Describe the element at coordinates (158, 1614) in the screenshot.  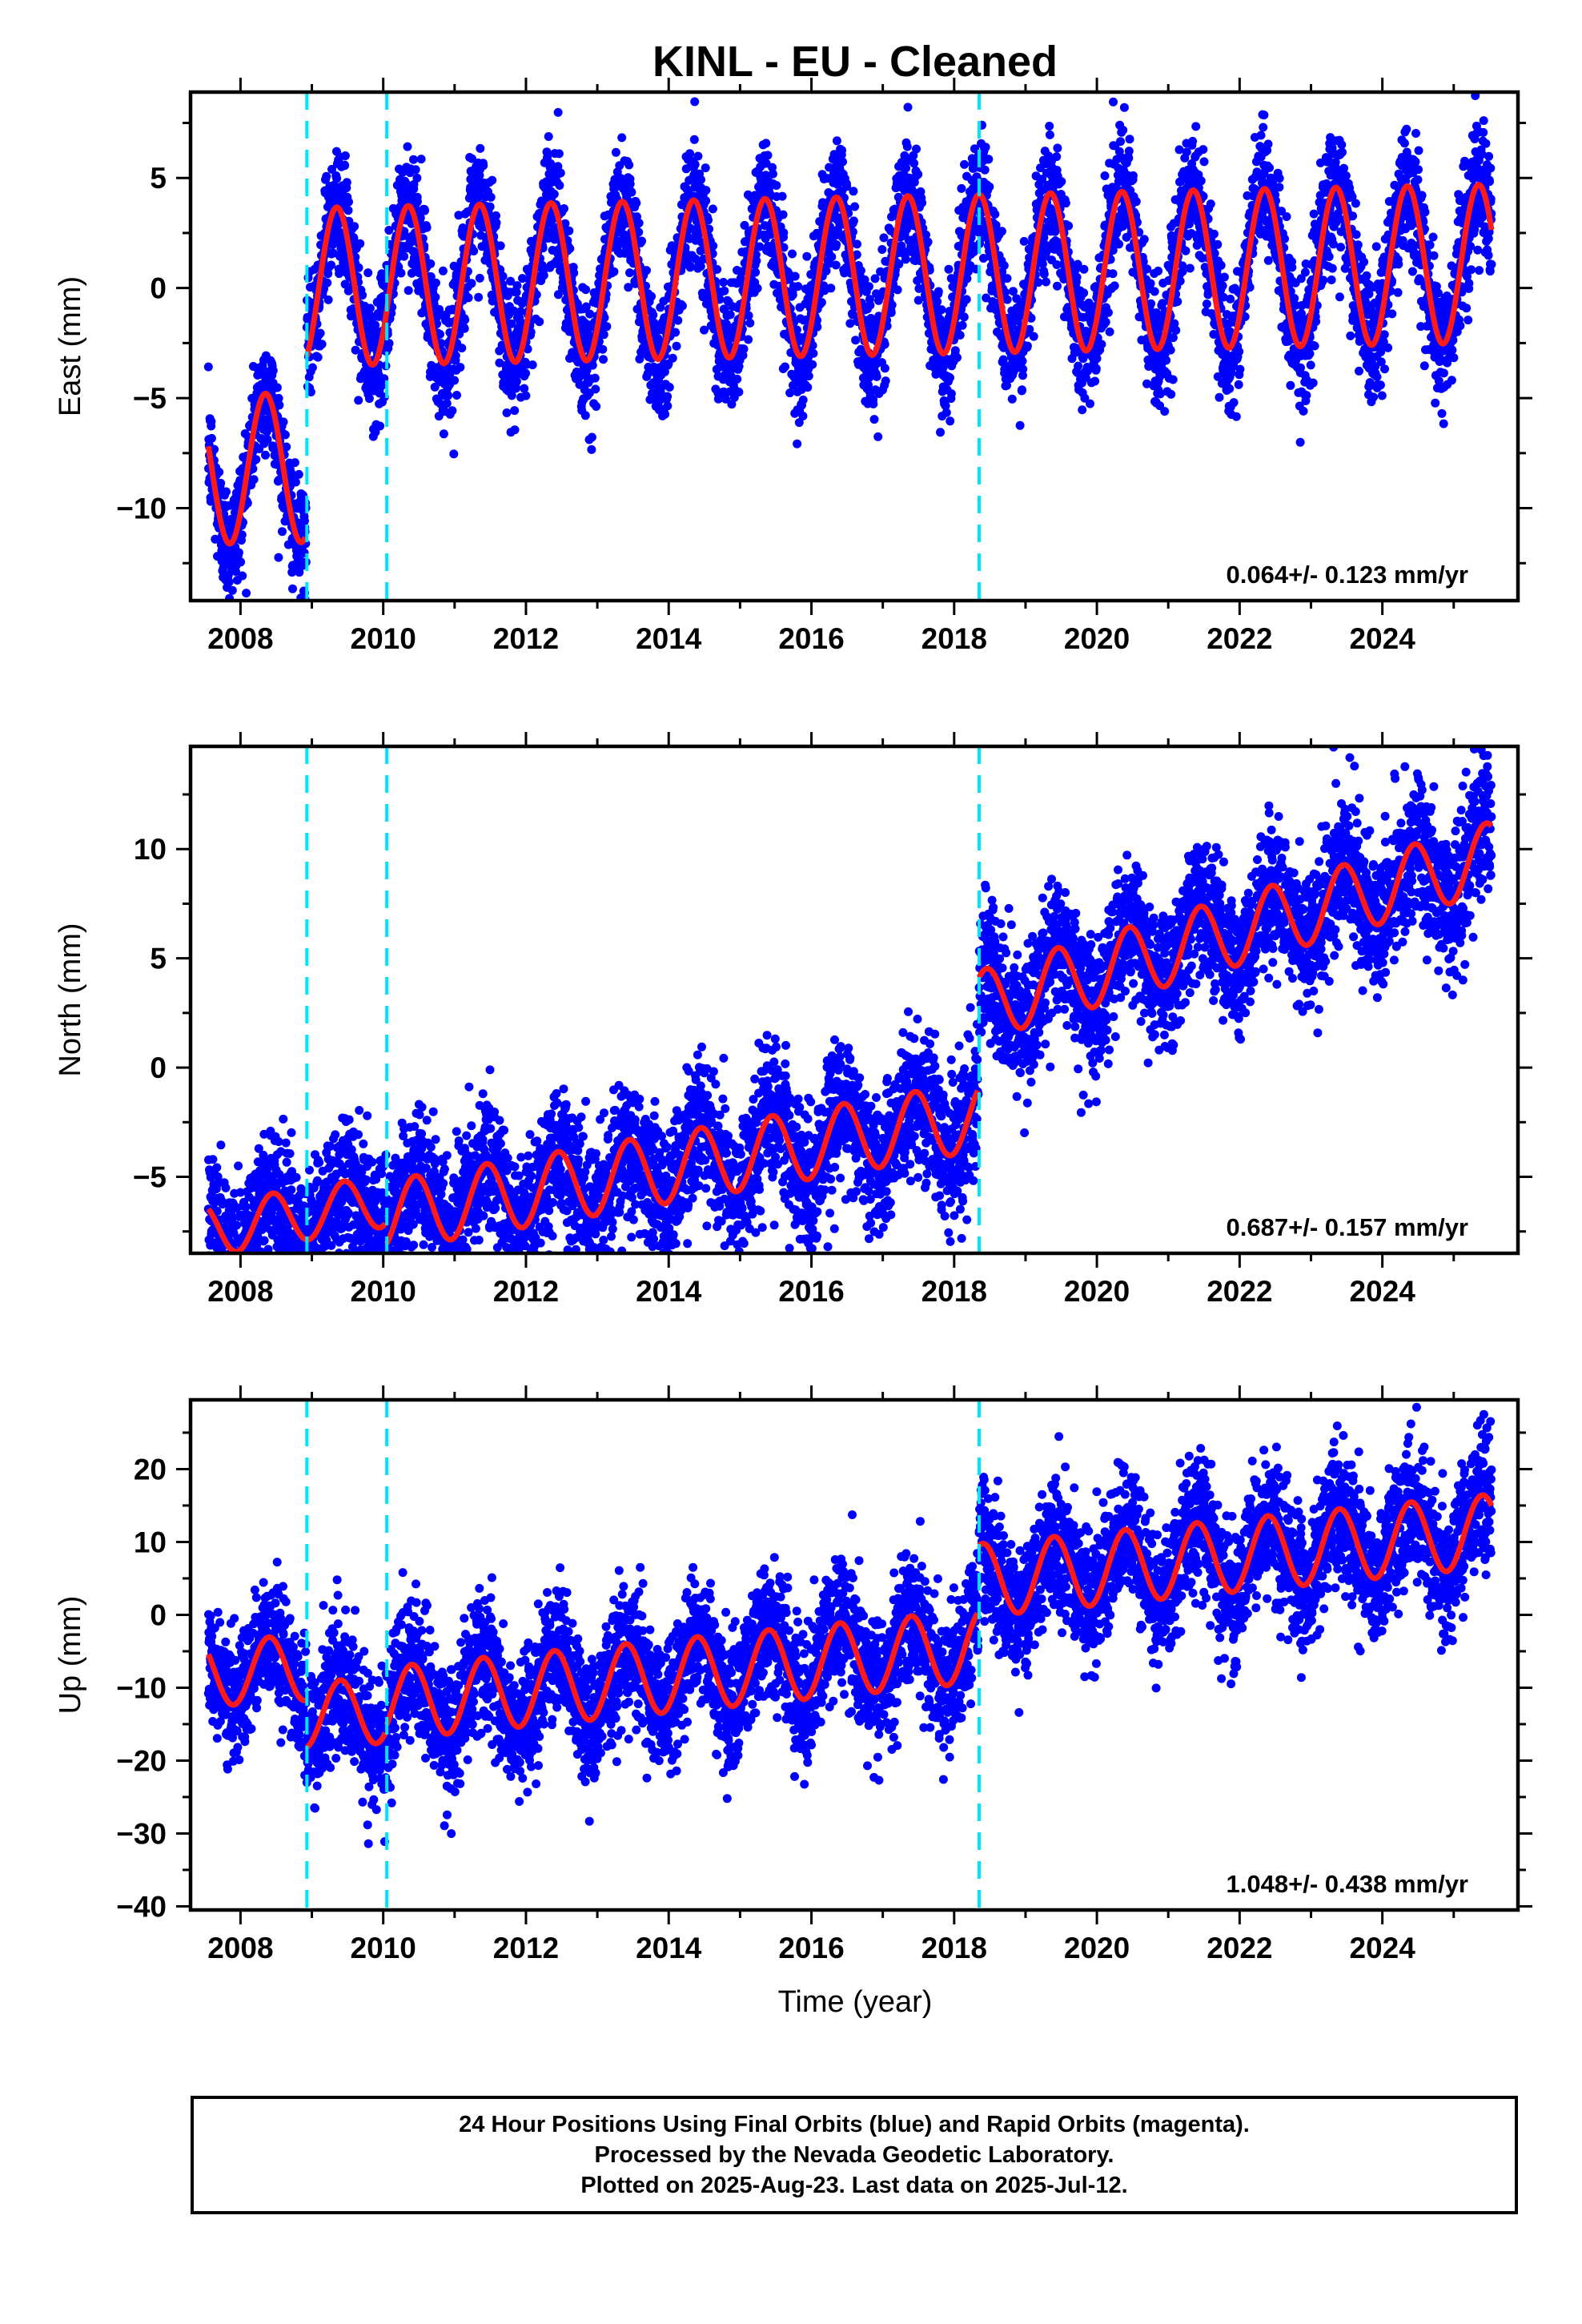
I see `up-y-tick-label: 0` at that location.